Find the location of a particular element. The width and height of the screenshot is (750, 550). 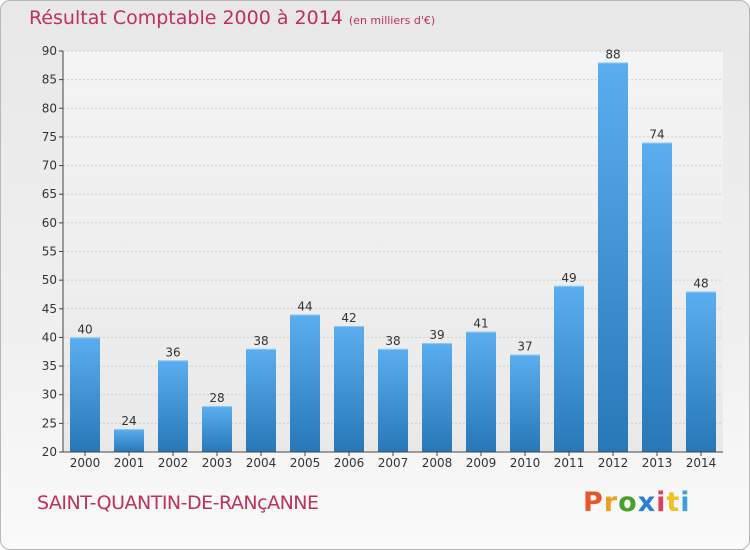

bar-2014 is located at coordinates (701, 371).